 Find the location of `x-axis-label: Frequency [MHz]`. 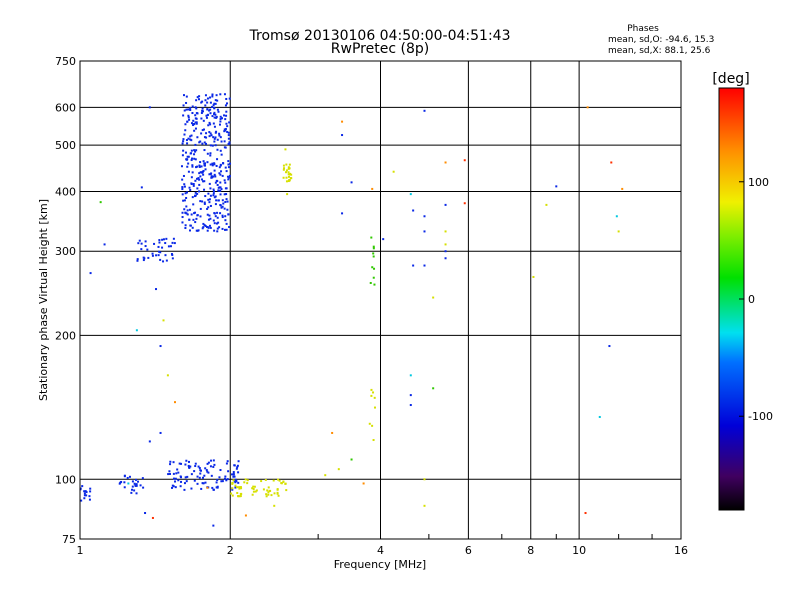

x-axis-label: Frequency [MHz] is located at coordinates (380, 564).